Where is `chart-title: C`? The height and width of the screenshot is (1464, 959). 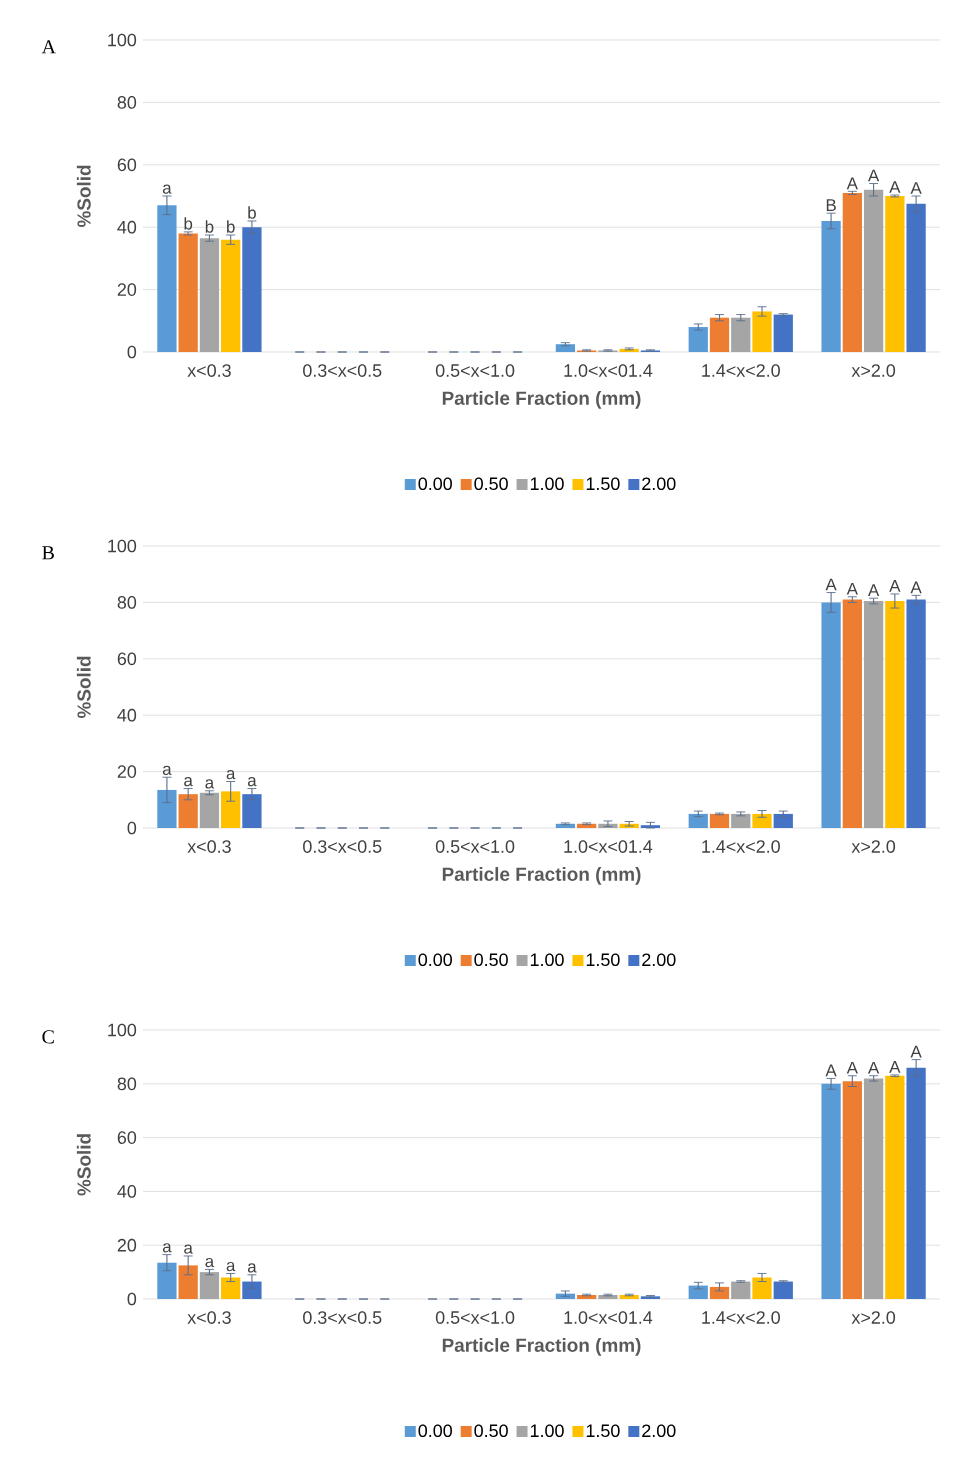 chart-title: C is located at coordinates (48, 1037).